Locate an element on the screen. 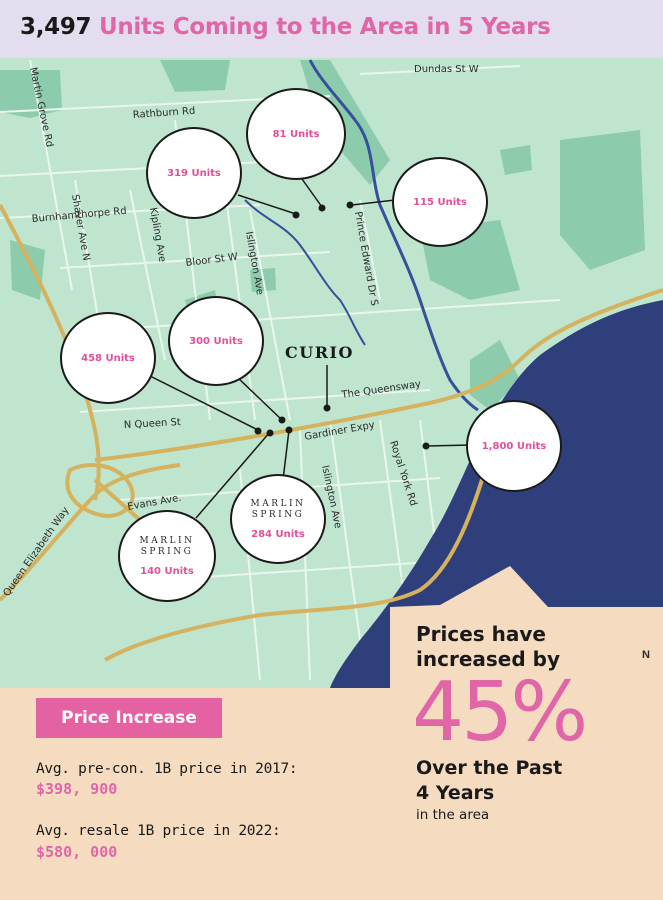  development-marker: 458 Units is located at coordinates (108, 358).